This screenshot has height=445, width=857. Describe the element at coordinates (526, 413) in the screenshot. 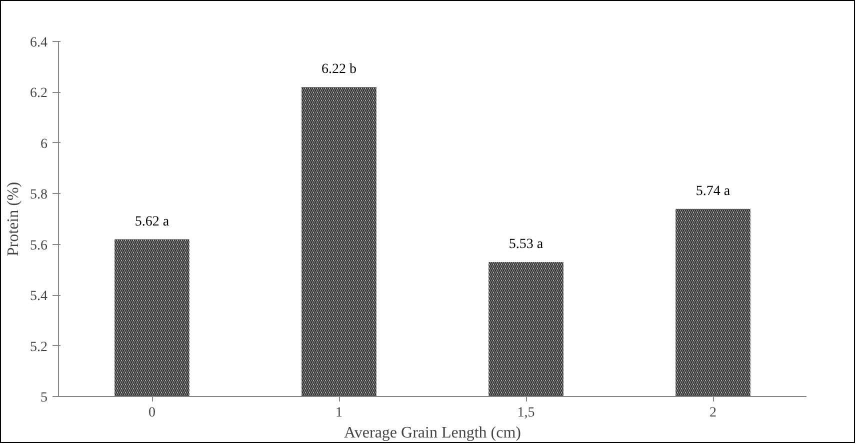

I see `x-tick-label: 1,5` at that location.